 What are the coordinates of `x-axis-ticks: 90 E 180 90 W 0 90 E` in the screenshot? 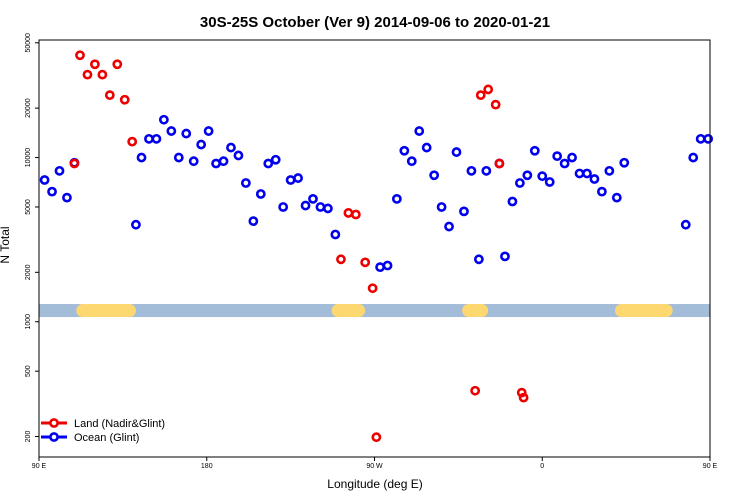 It's located at (375, 463).